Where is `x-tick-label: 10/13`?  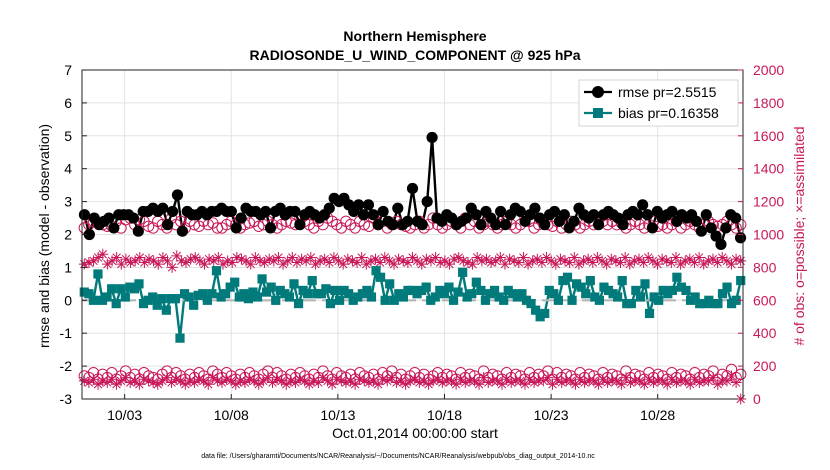 x-tick-label: 10/13 is located at coordinates (337, 415).